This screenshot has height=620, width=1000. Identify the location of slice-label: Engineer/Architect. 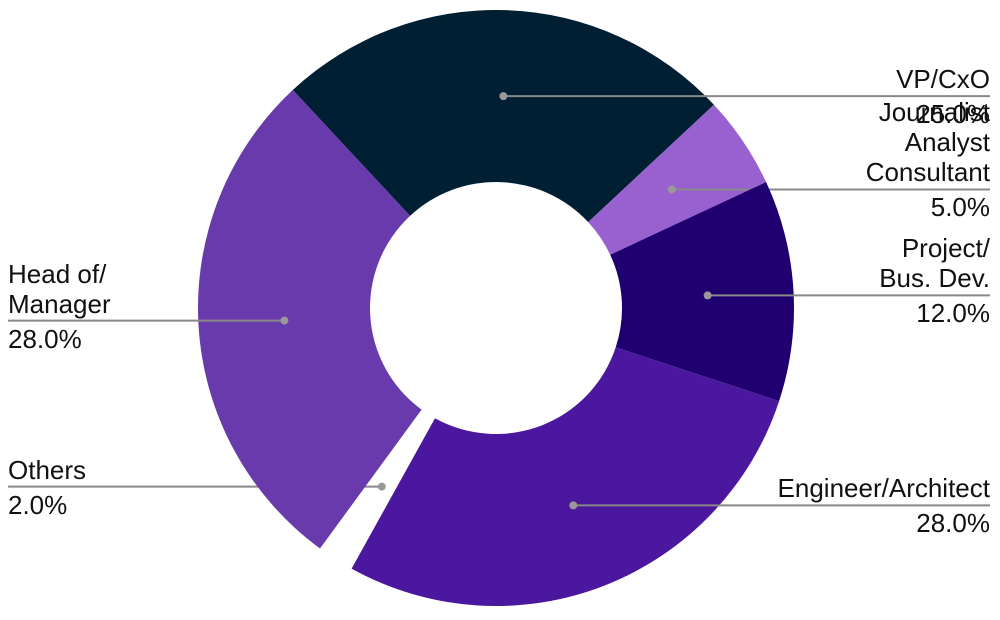
(883, 488).